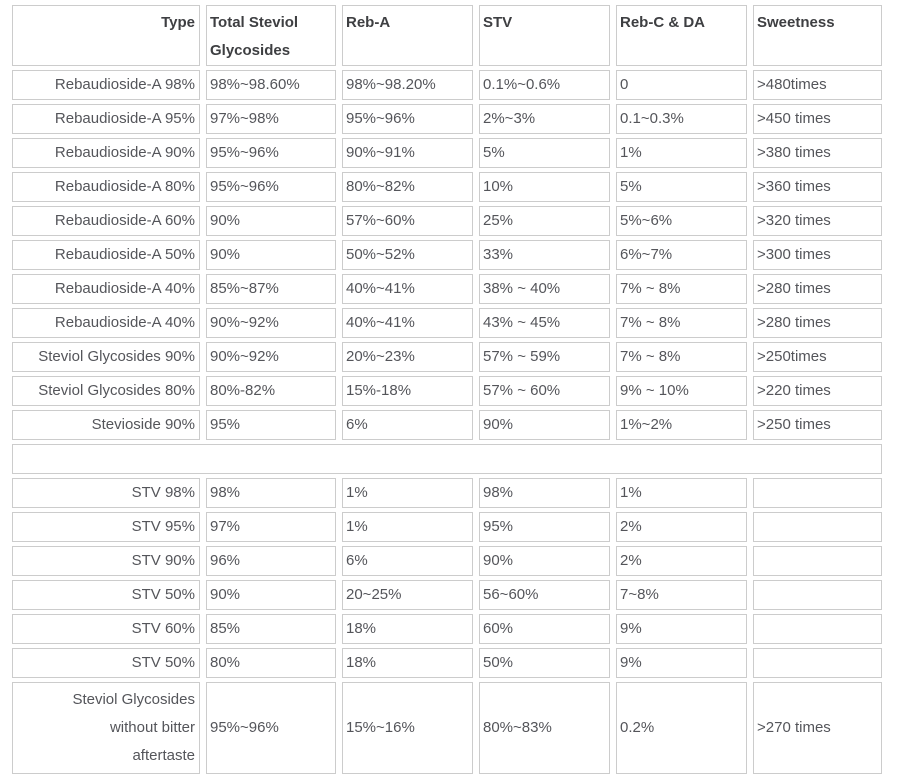 This screenshot has width=905, height=781. What do you see at coordinates (544, 35) in the screenshot?
I see `header-cell-stv: STV` at bounding box center [544, 35].